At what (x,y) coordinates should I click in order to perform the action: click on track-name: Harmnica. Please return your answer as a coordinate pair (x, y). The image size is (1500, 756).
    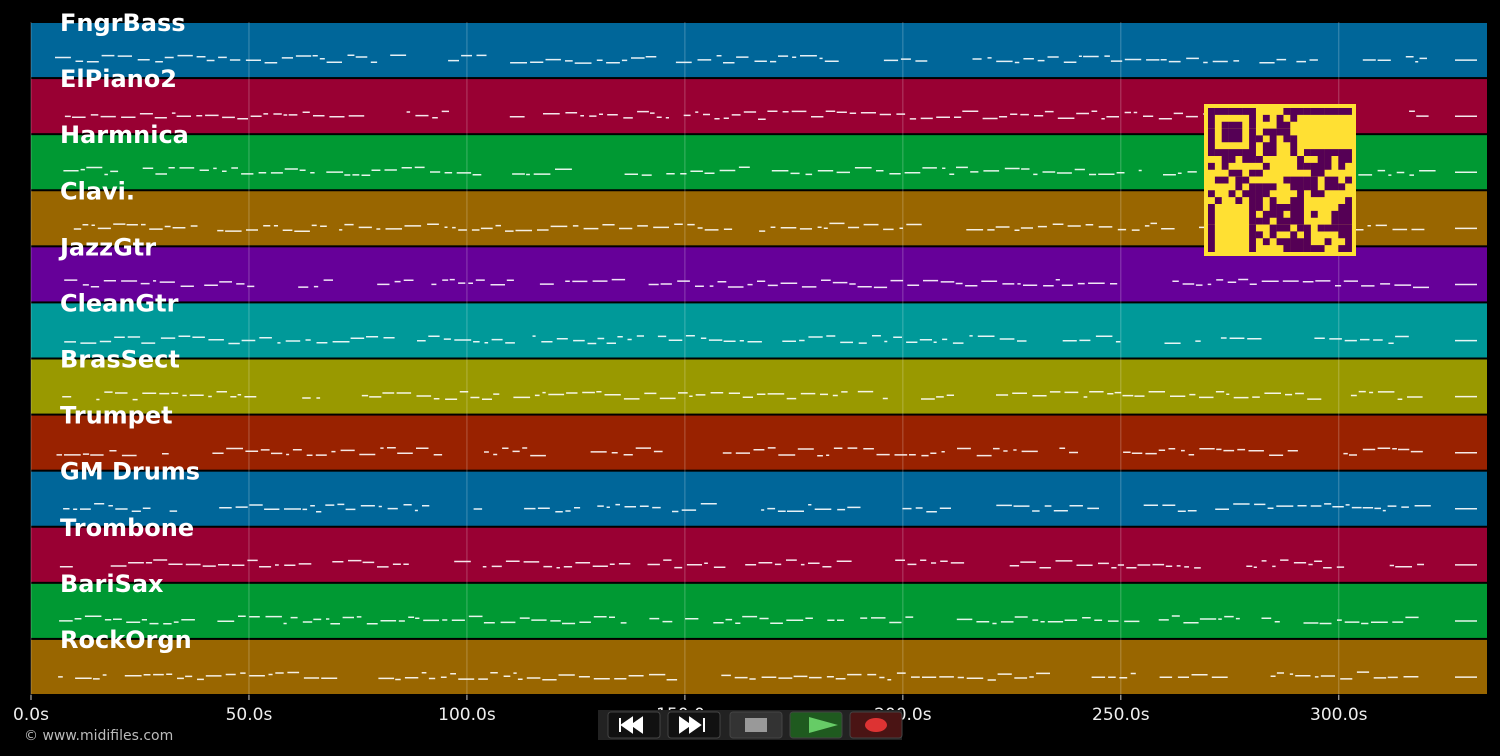
    Looking at the image, I should click on (124, 135).